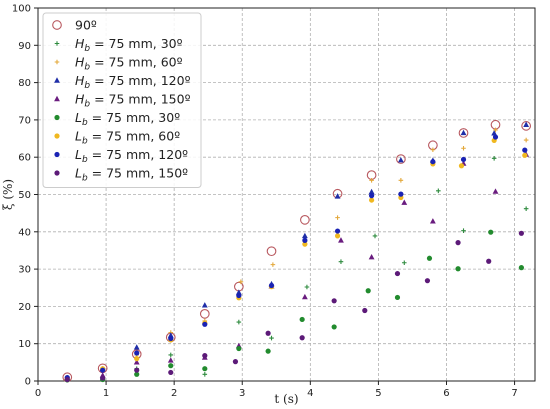 Image resolution: width=550 pixels, height=409 pixels. Describe the element at coordinates (86, 25) in the screenshot. I see `legend-label-1: 90º` at that location.